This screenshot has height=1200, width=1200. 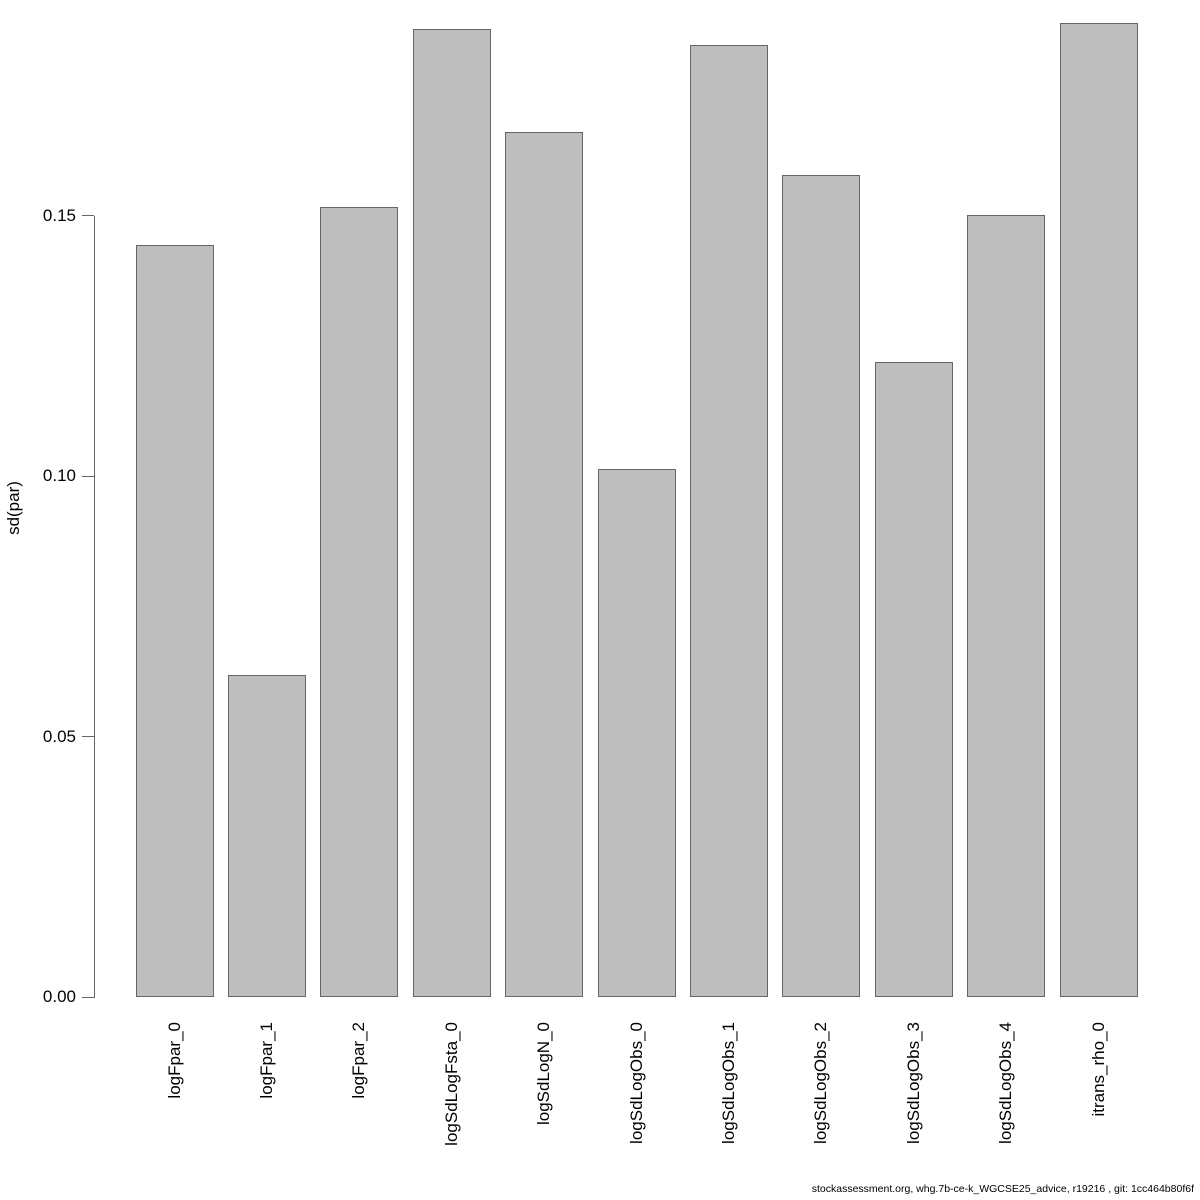 I want to click on x-tick-label: logSdLogObs_1, so click(x=729, y=1083).